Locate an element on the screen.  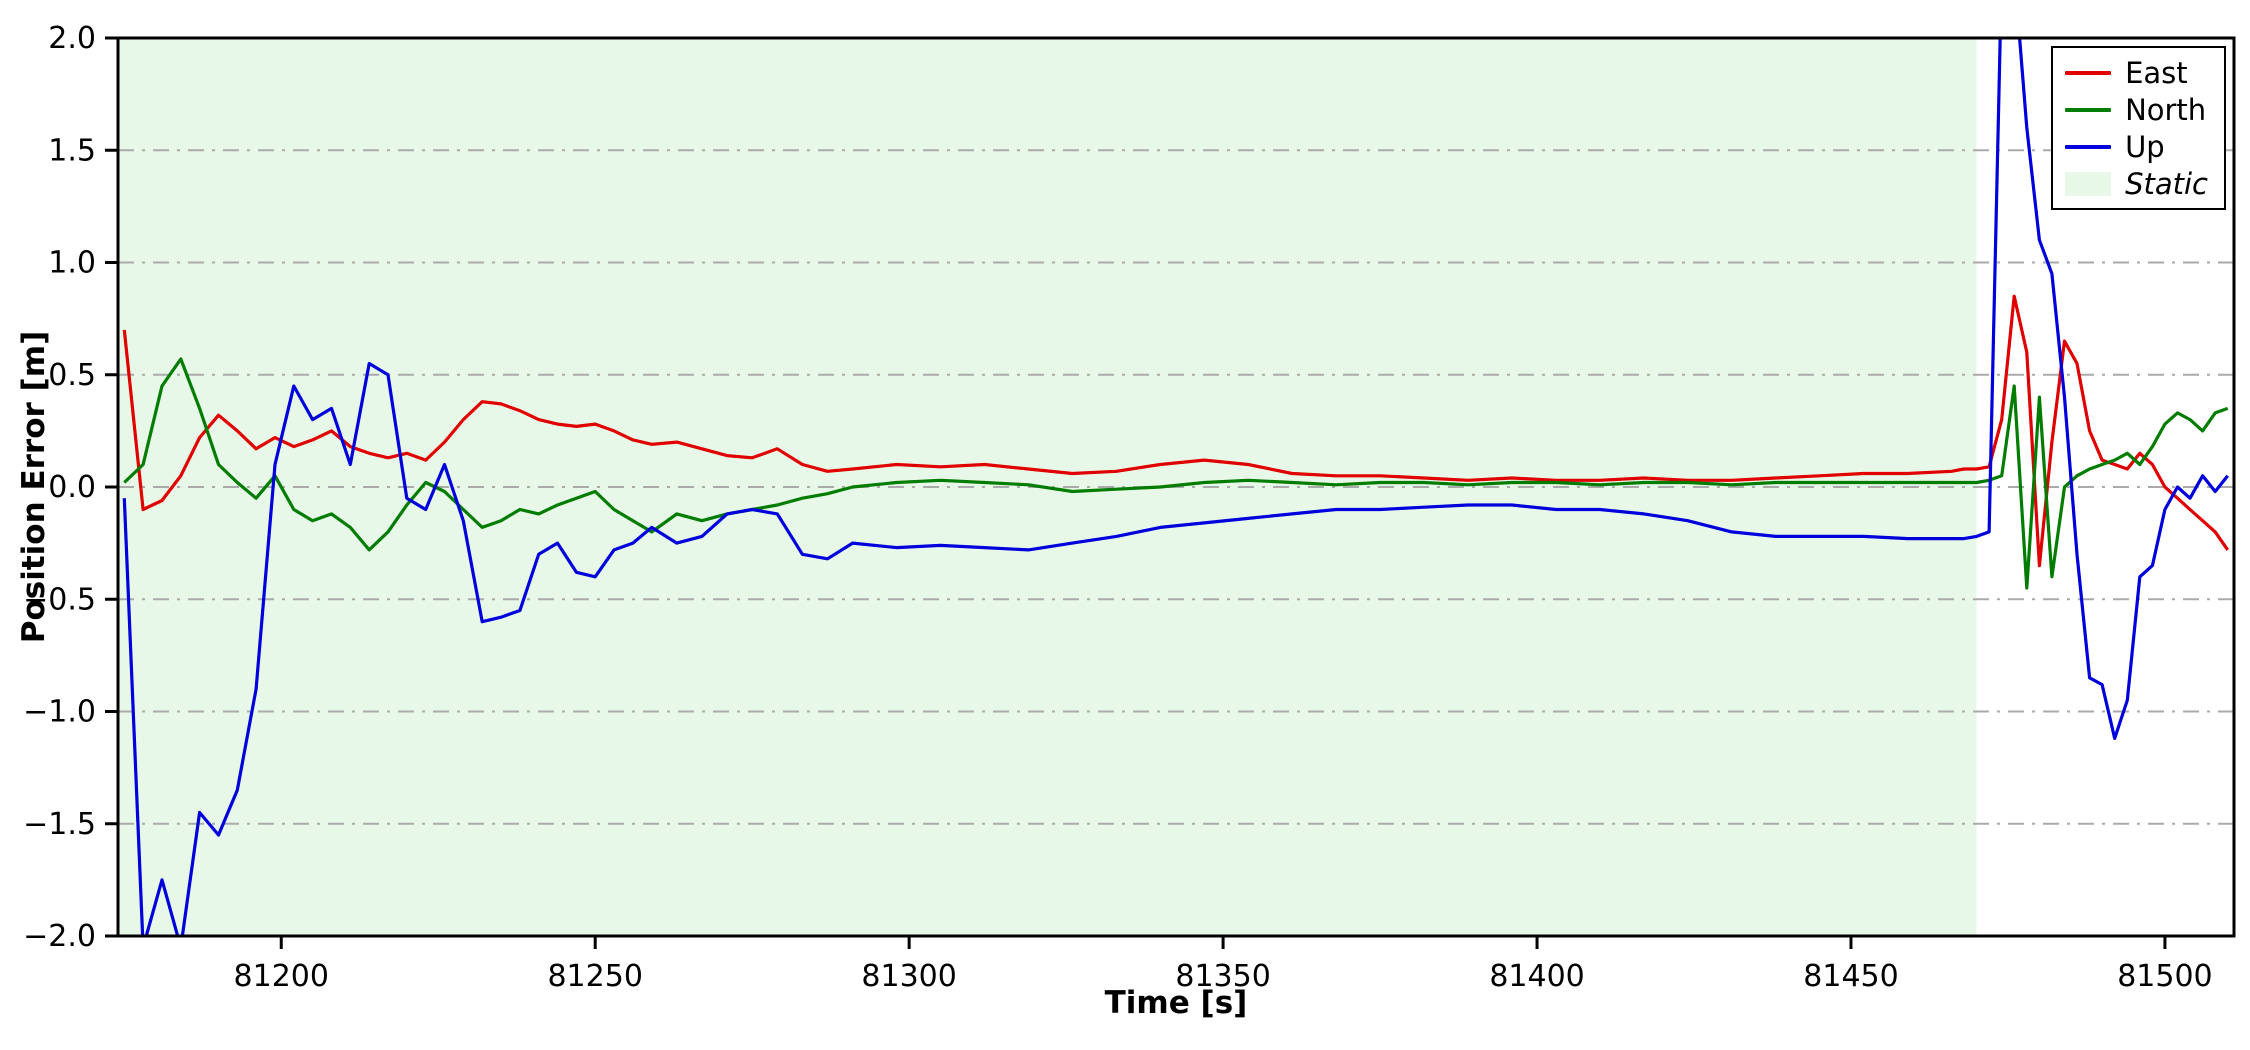
x-tick-label: 81200 is located at coordinates (281, 976).